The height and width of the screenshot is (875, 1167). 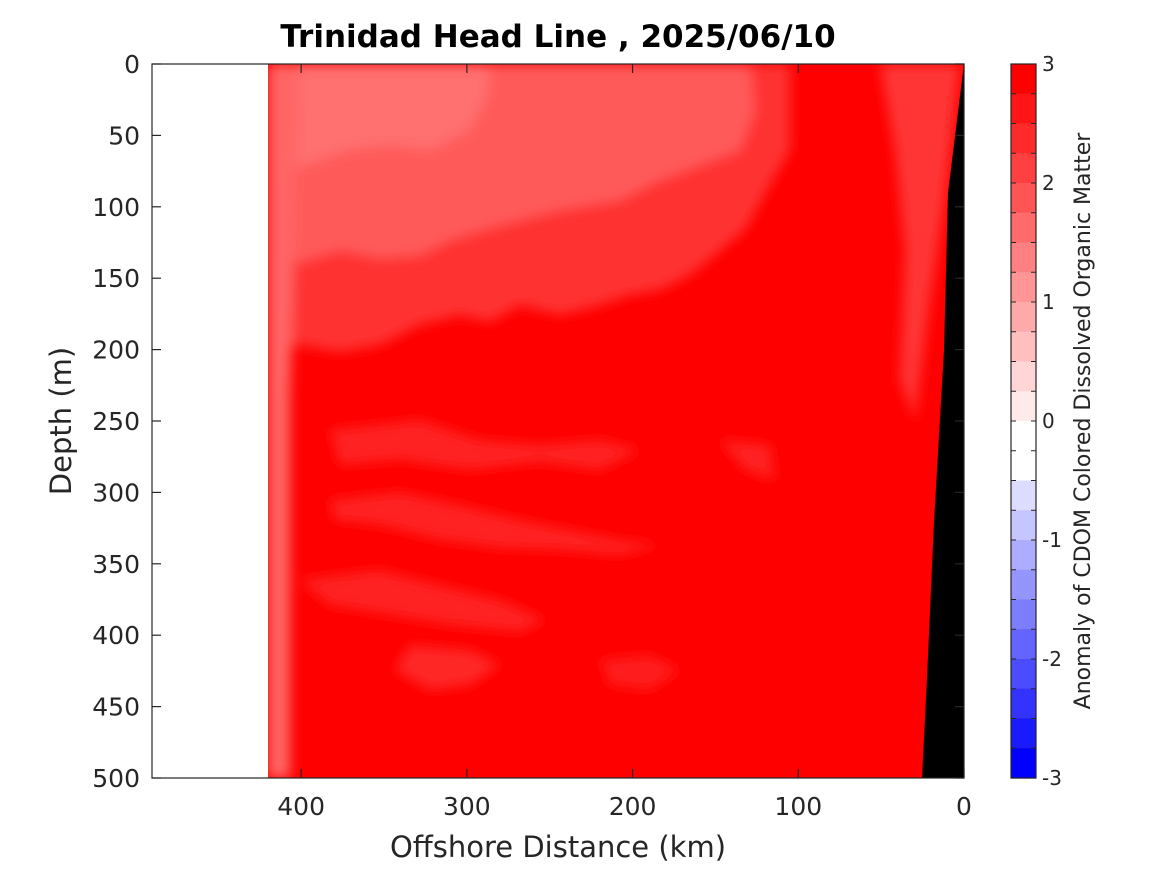 What do you see at coordinates (116, 278) in the screenshot?
I see `y-tick-label: 150` at bounding box center [116, 278].